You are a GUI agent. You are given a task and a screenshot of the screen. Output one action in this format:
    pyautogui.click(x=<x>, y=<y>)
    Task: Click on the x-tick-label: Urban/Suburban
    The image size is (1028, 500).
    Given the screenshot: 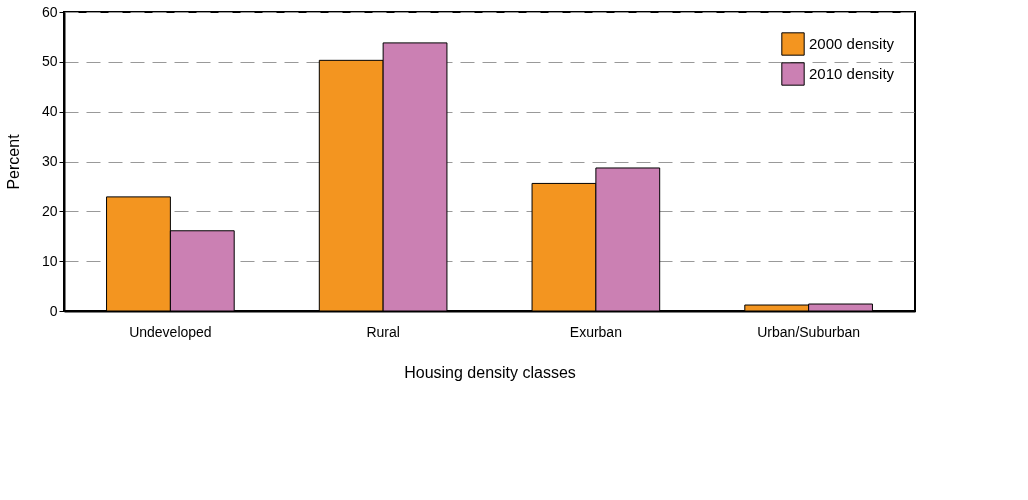 What is the action you would take?
    pyautogui.click(x=808, y=331)
    